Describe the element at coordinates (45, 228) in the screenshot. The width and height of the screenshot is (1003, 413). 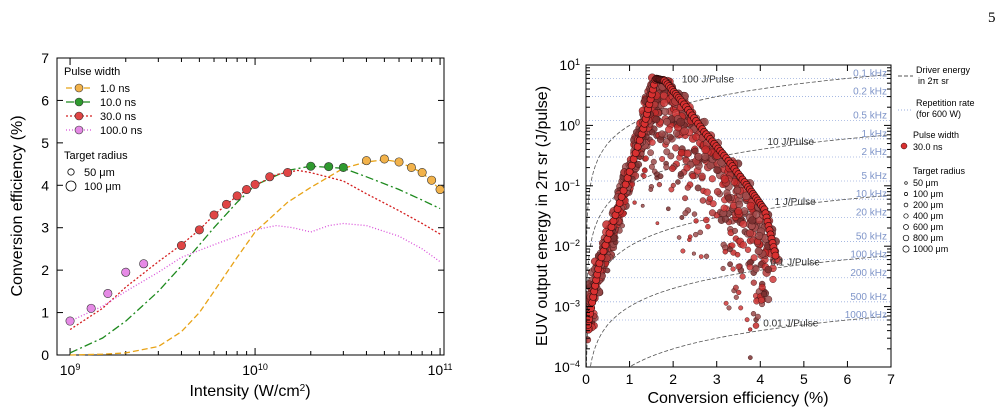
I see `left-y-tick-label: 3` at that location.